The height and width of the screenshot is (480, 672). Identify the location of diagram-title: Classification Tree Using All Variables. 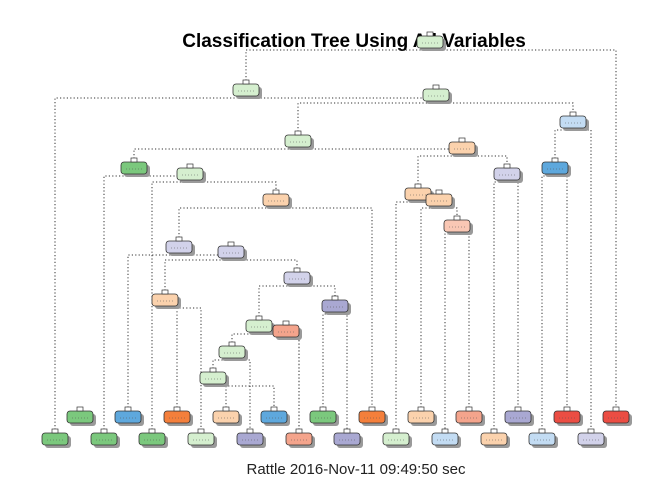
(354, 41).